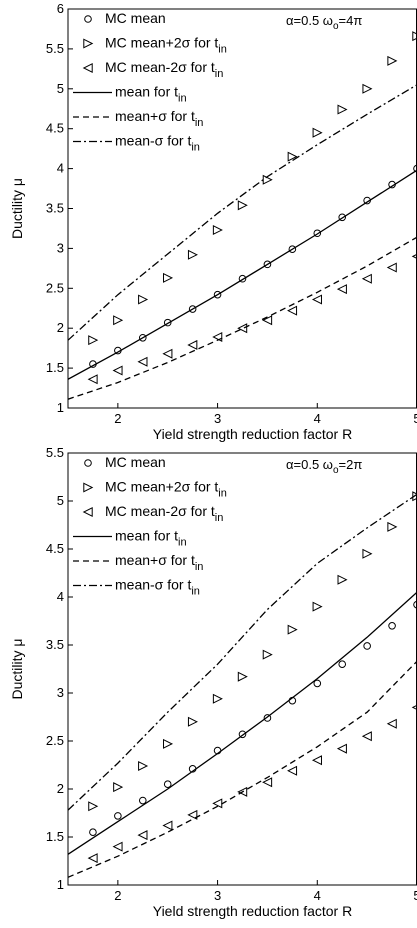  Describe the element at coordinates (317, 895) in the screenshot. I see `x-tick-label: 4` at that location.